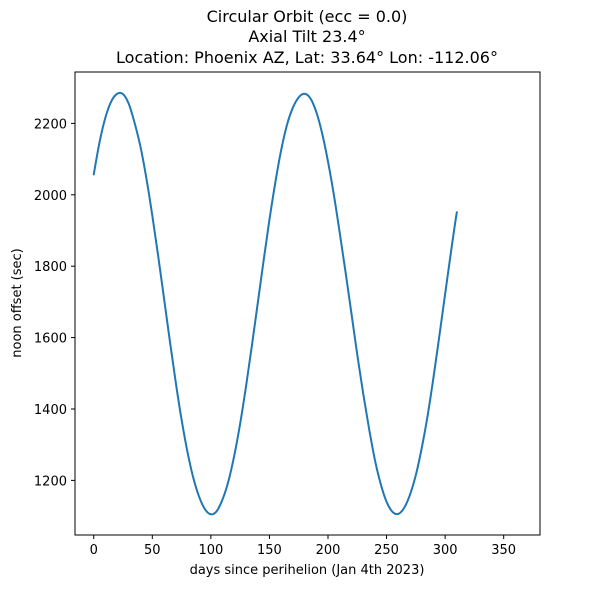 The height and width of the screenshot is (600, 600). Describe the element at coordinates (306, 36) in the screenshot. I see `chart-title-line-2: Axial Tilt 23.4°` at that location.